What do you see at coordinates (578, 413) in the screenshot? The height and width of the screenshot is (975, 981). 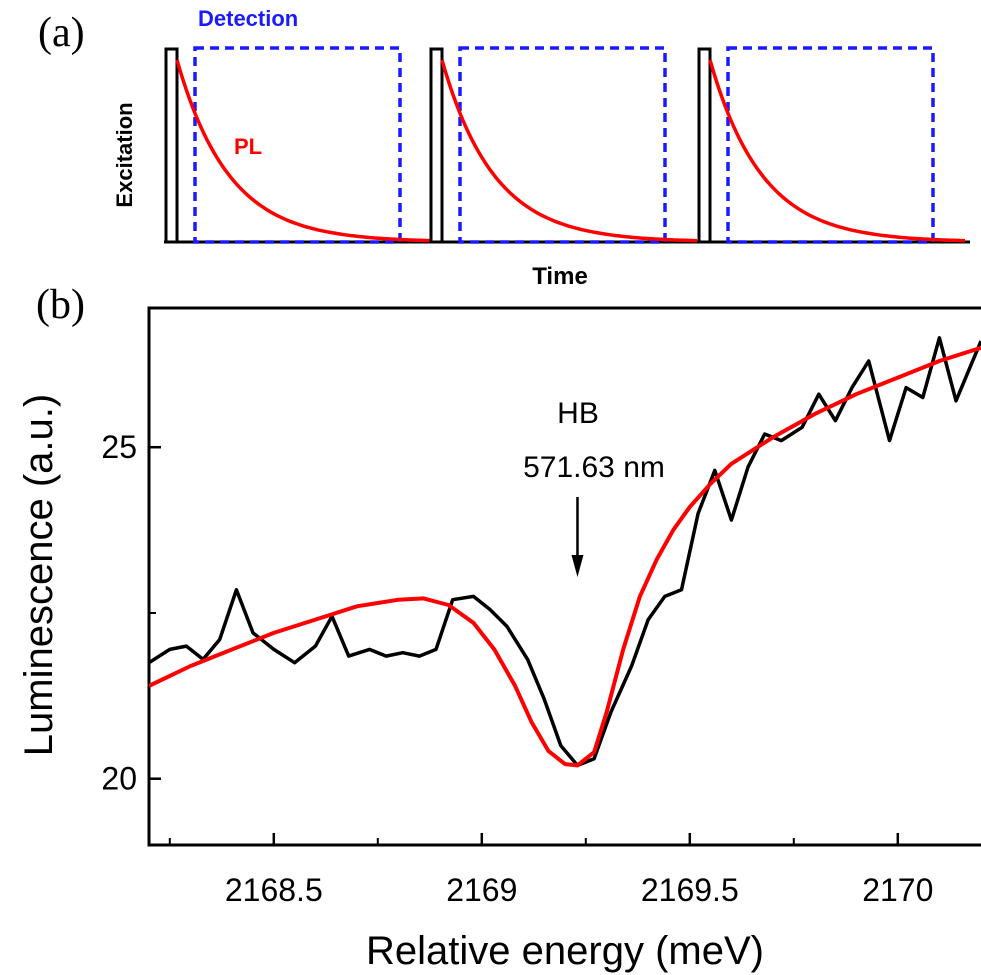 I see `hb-annotation-line1: HB` at bounding box center [578, 413].